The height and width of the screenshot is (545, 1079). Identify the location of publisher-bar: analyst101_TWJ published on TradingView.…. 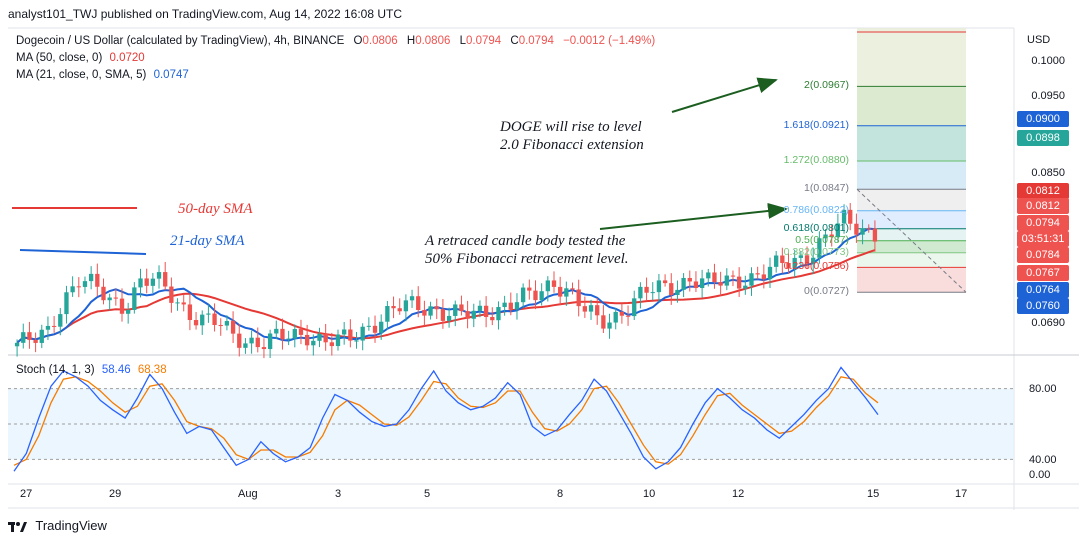
(539, 14).